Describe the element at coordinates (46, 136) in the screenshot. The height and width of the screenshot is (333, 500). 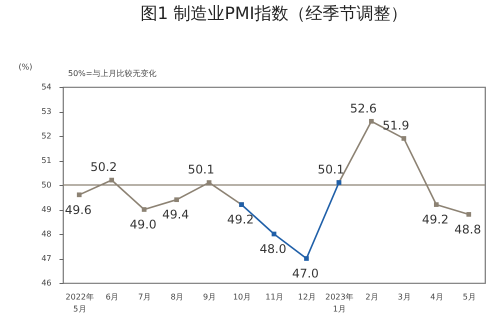
I see `y-tick-label: 52` at that location.